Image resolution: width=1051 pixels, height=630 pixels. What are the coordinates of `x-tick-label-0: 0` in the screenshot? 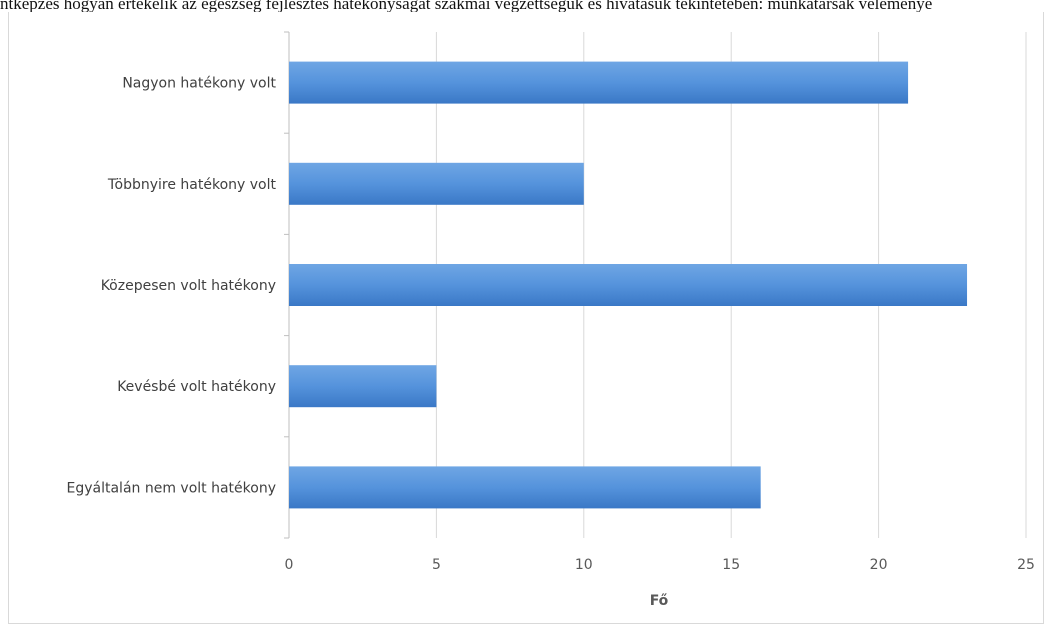 It's located at (289, 565).